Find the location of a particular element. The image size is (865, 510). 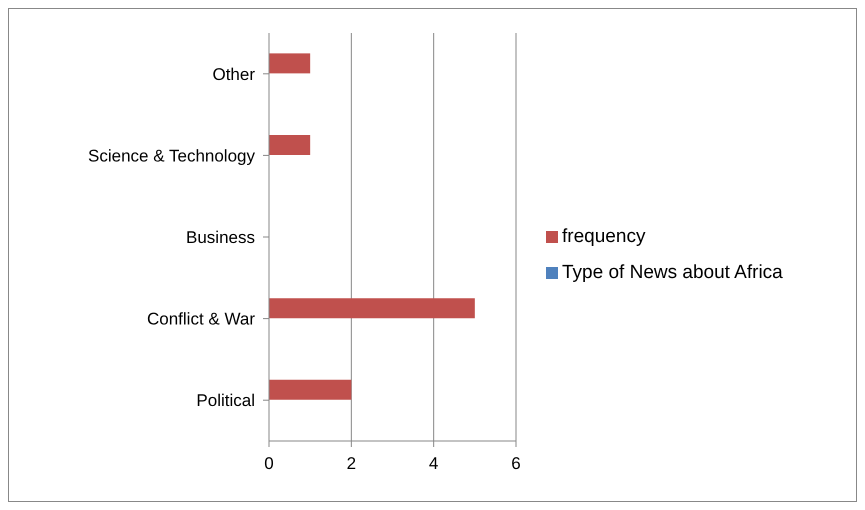

y-tick-label: Science & Technology is located at coordinates (172, 156).